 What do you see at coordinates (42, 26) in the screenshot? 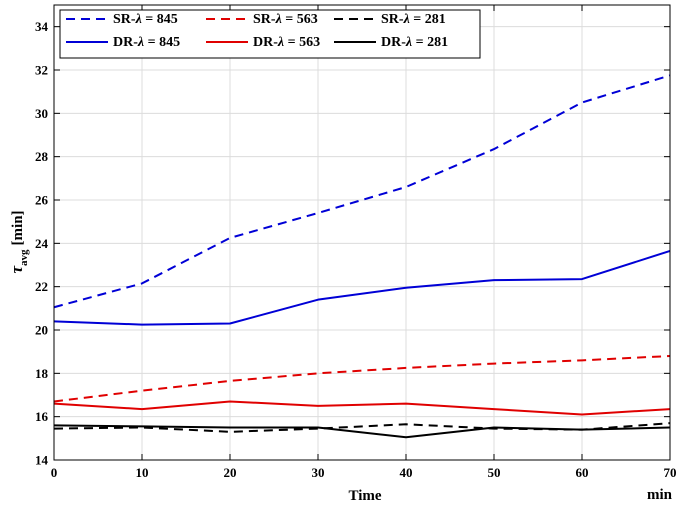
I see `y-tick-label: 34` at bounding box center [42, 26].